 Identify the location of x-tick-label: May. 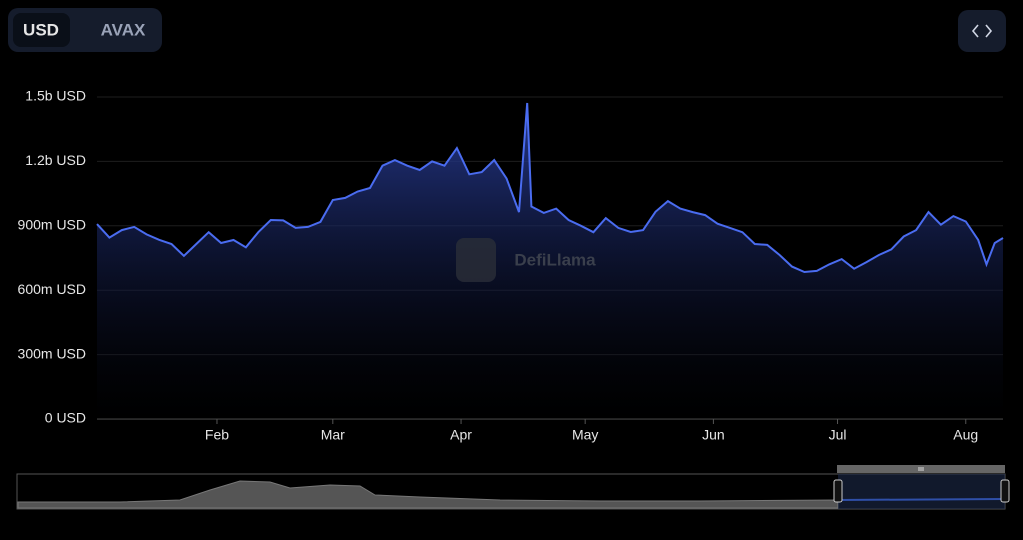
(585, 435).